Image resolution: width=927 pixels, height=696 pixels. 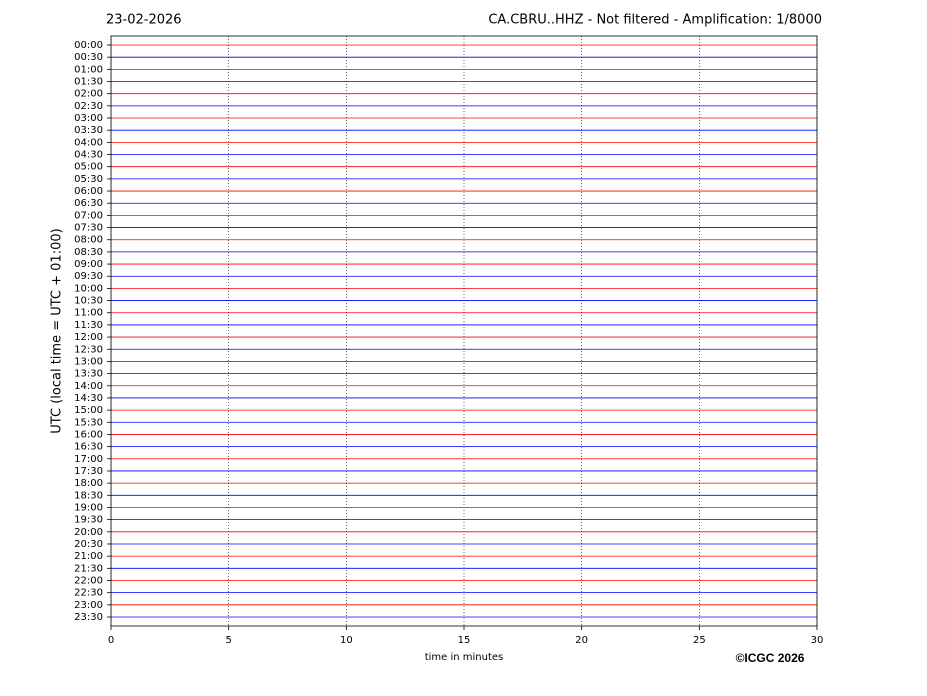 What do you see at coordinates (88, 471) in the screenshot?
I see `y-tick-label: 17:30` at bounding box center [88, 471].